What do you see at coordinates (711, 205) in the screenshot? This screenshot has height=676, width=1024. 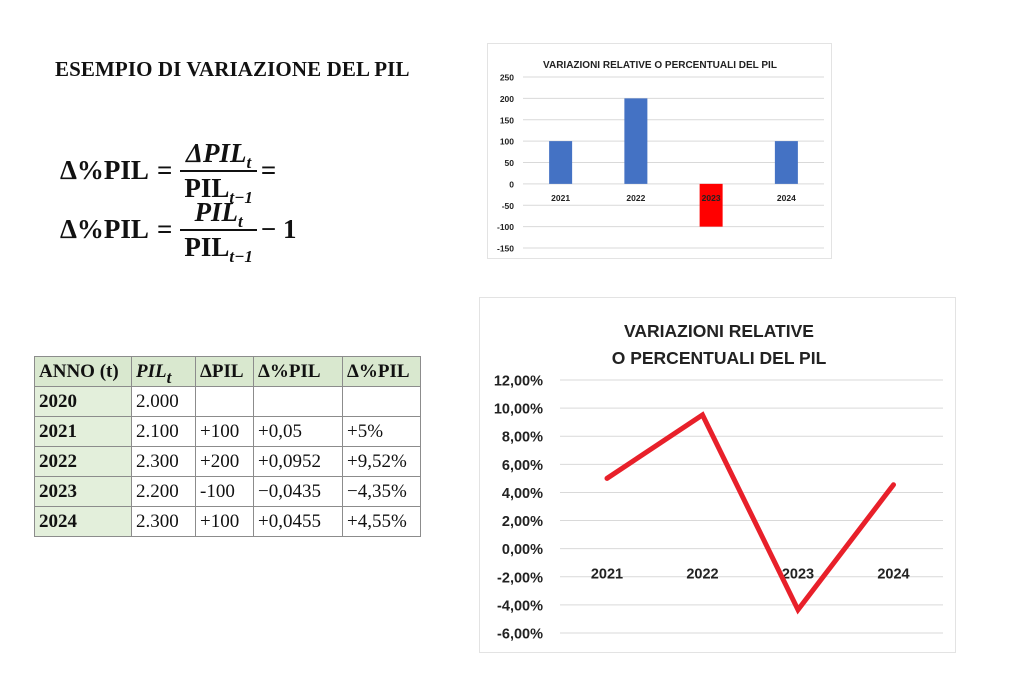 I see `bar-2023` at bounding box center [711, 205].